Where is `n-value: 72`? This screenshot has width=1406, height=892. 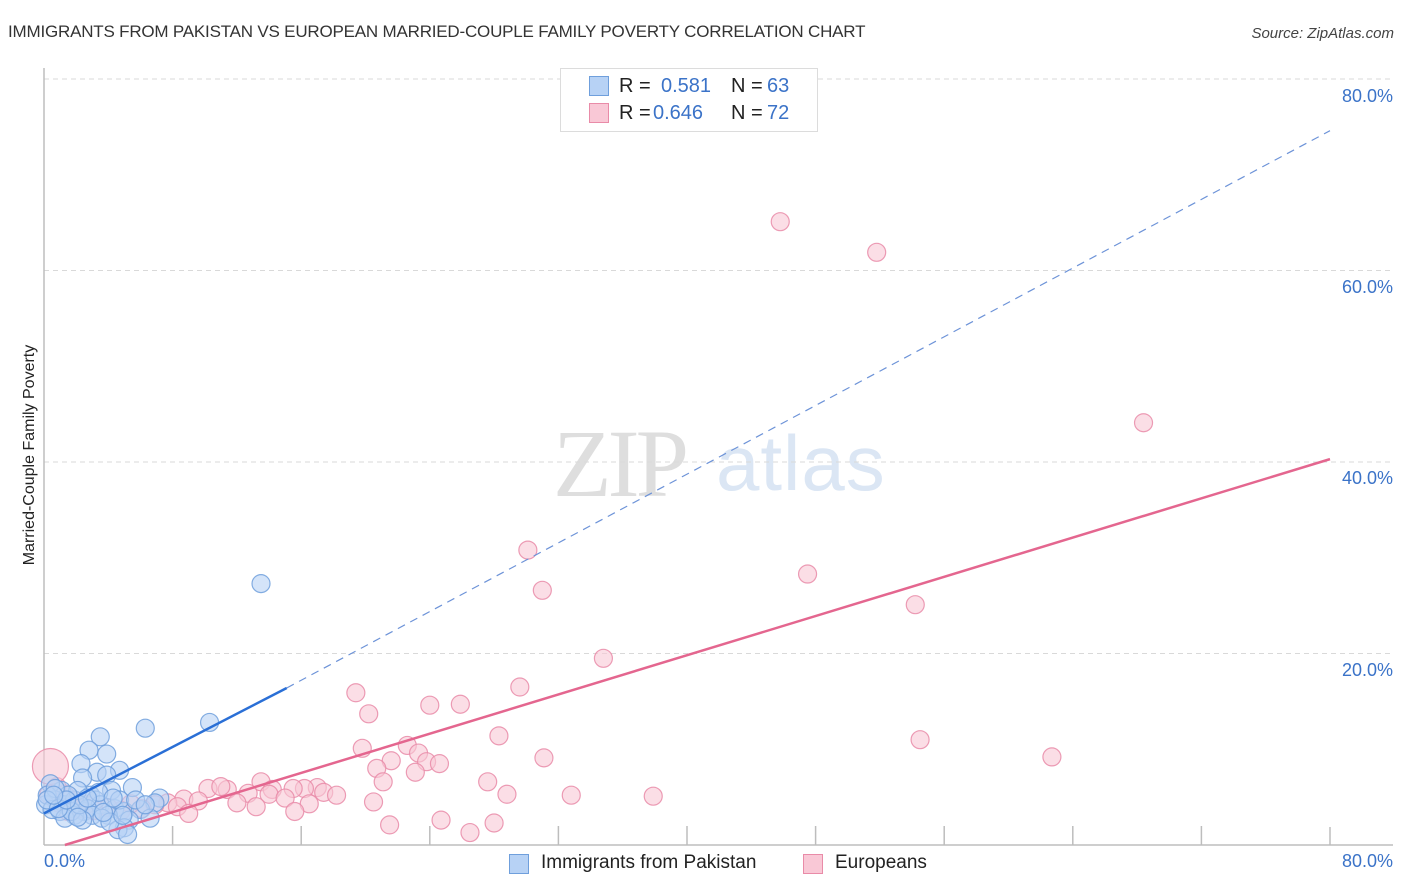
n-value: 72 is located at coordinates (778, 113).